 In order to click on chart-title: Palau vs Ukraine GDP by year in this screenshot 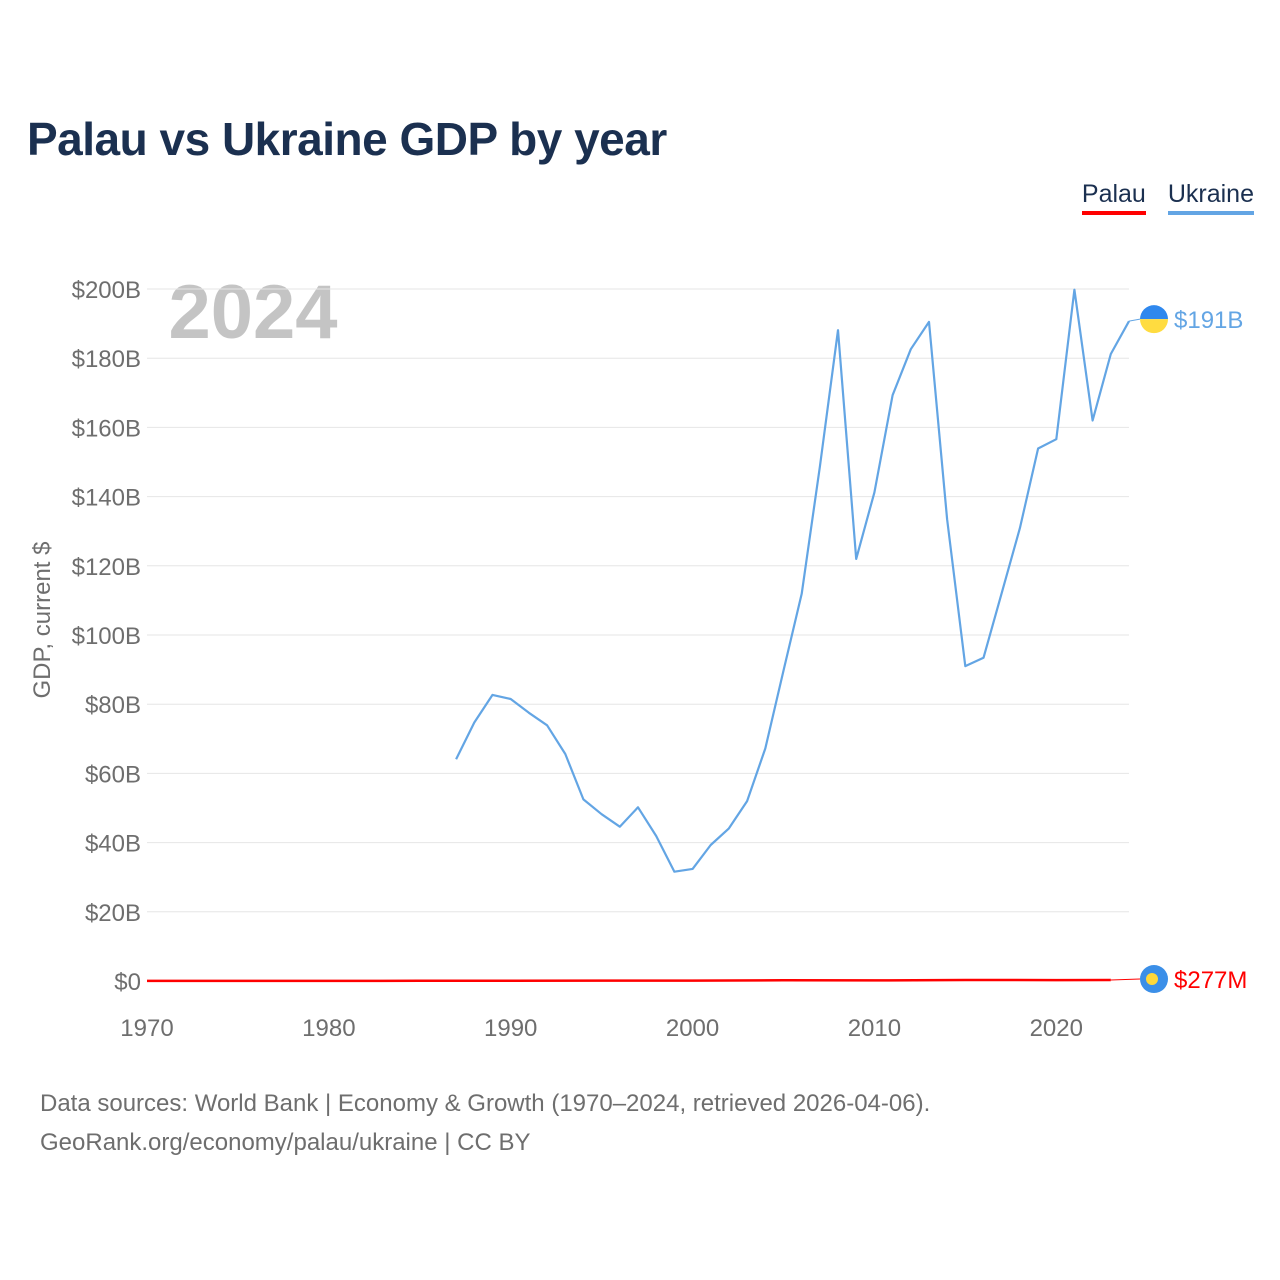, I will do `click(347, 139)`.